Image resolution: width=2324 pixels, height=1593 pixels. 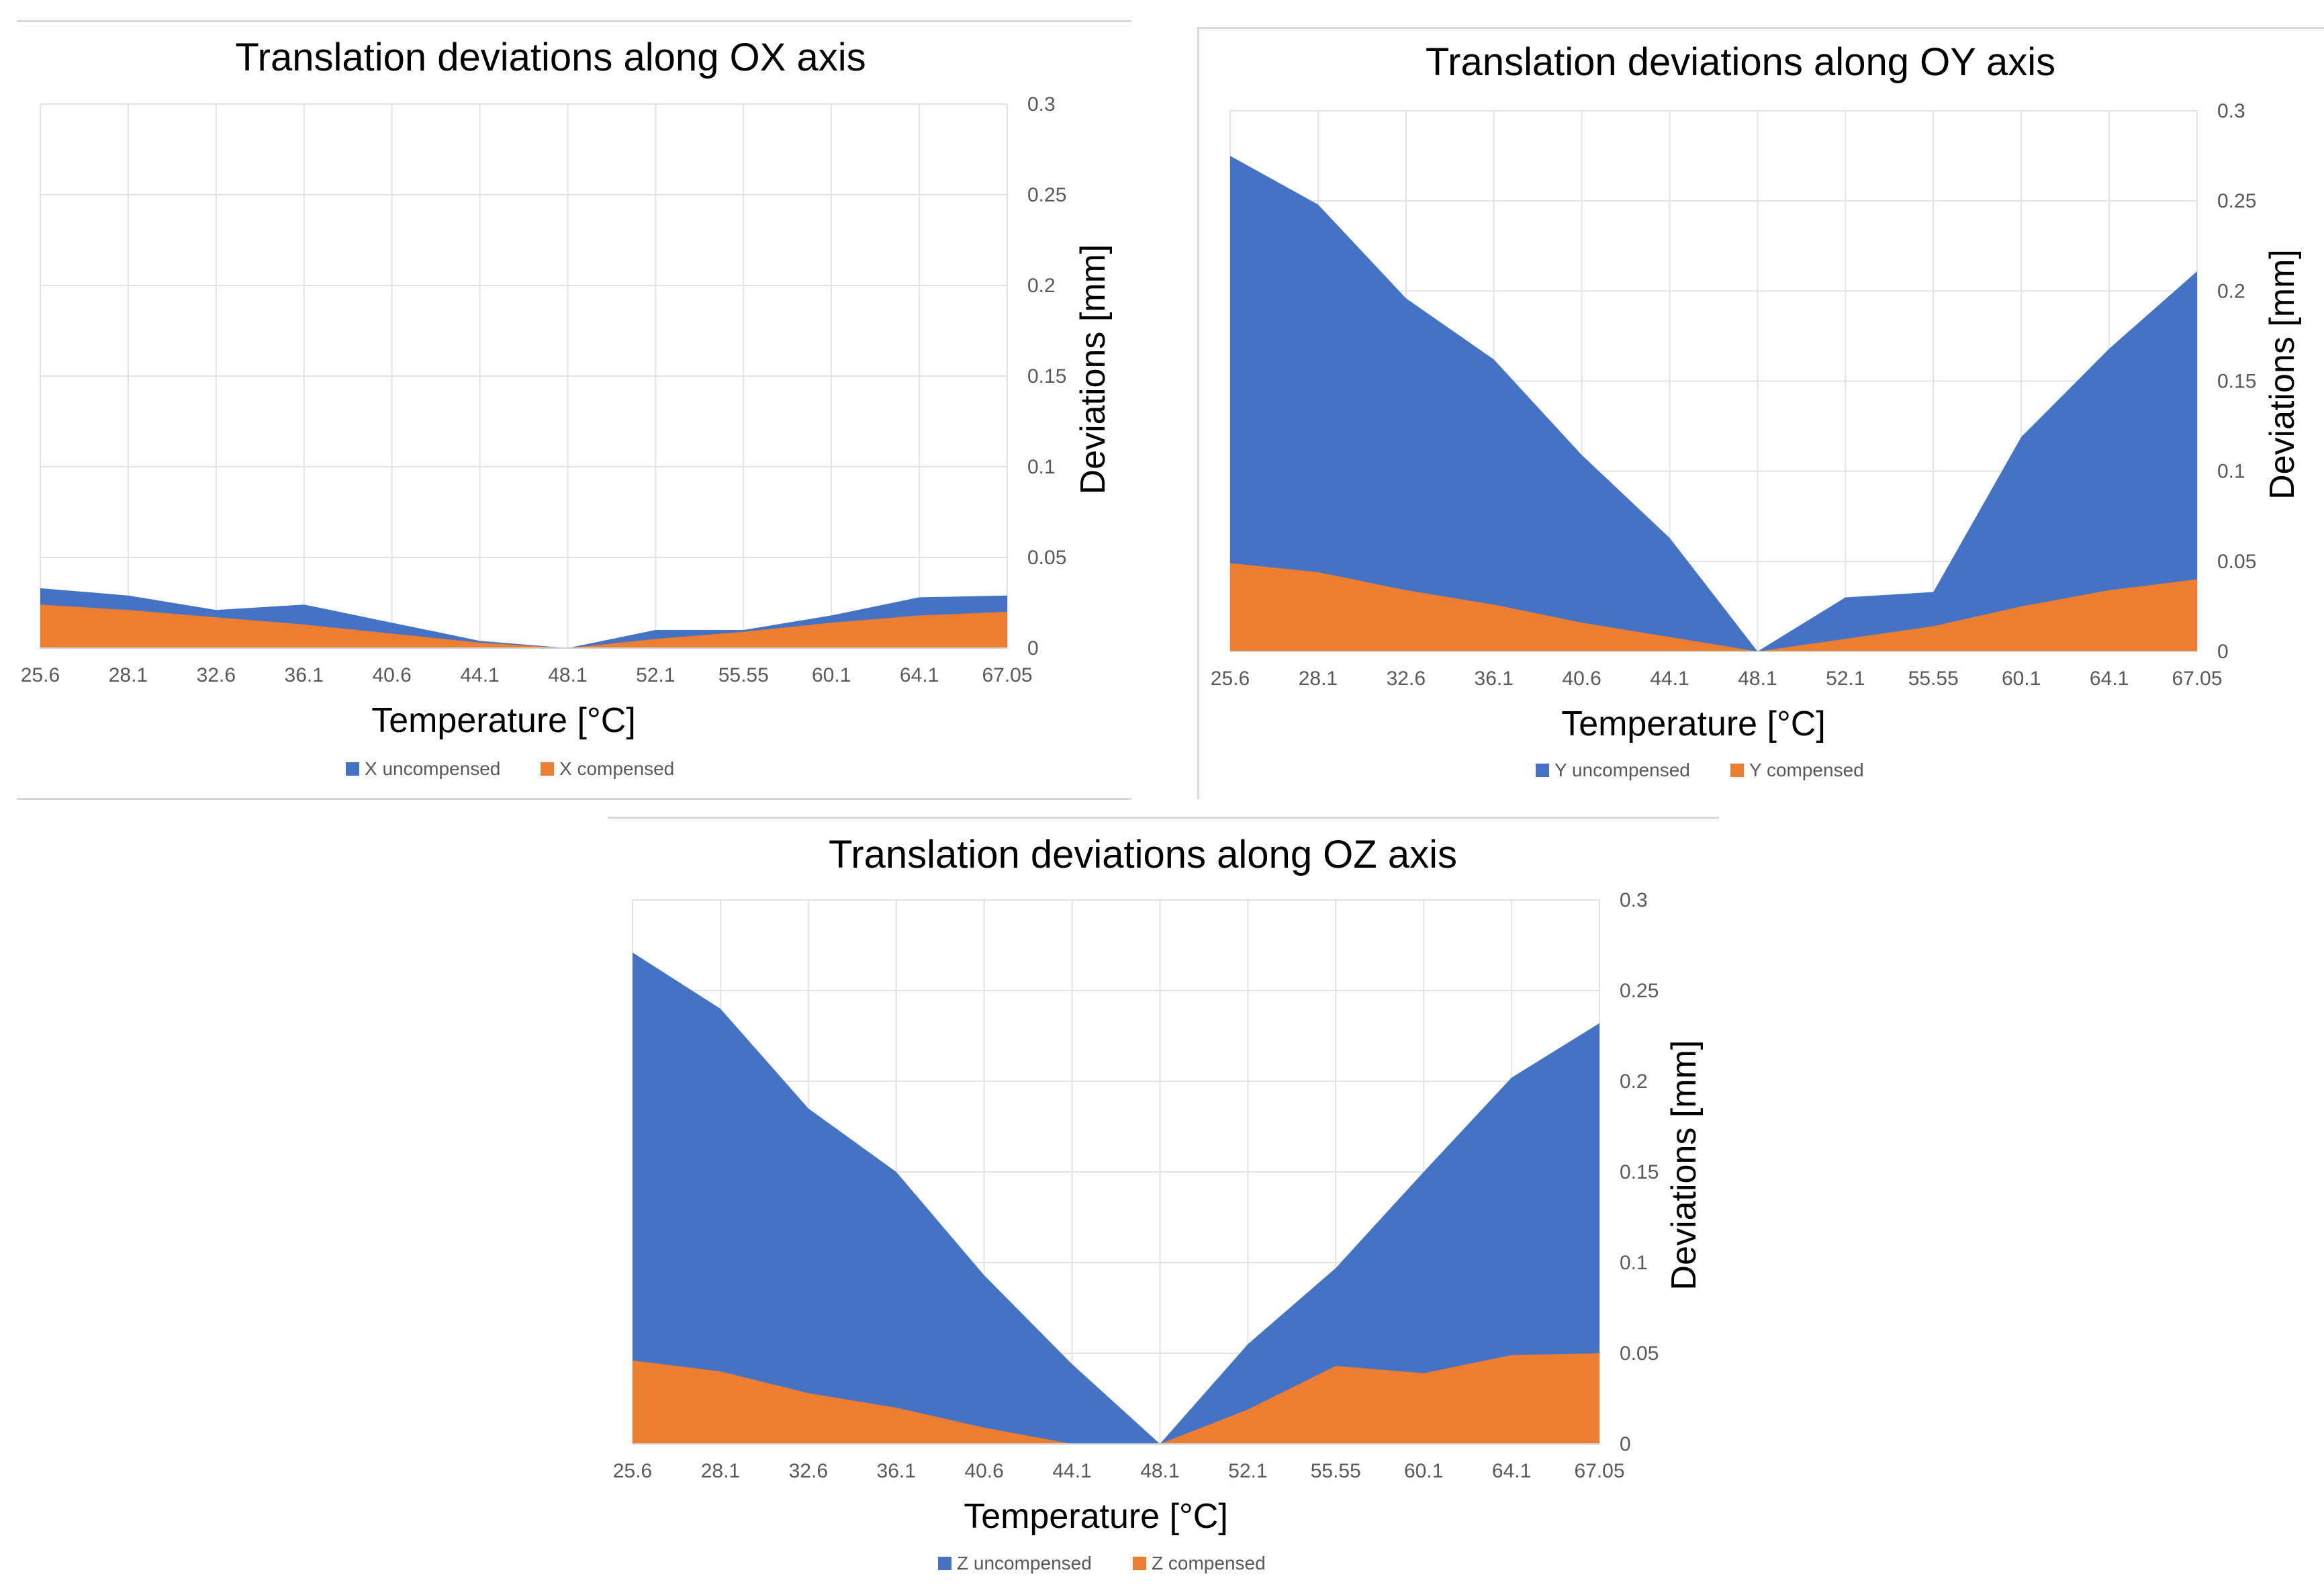 I want to click on top-left-separator, so click(x=574, y=21).